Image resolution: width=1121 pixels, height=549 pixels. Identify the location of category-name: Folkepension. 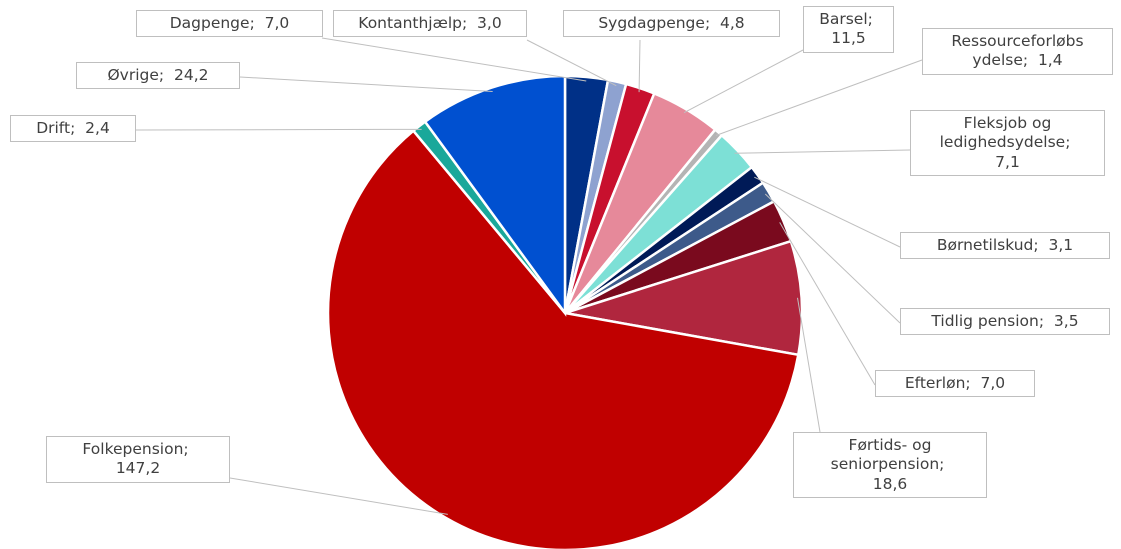
(133, 449).